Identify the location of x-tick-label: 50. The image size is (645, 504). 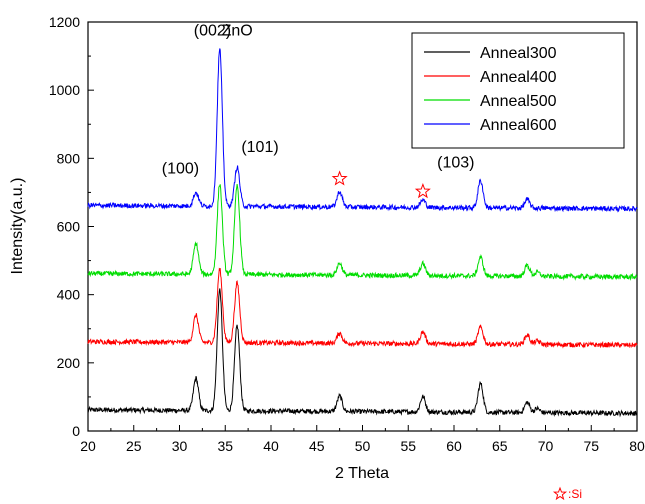
(363, 446).